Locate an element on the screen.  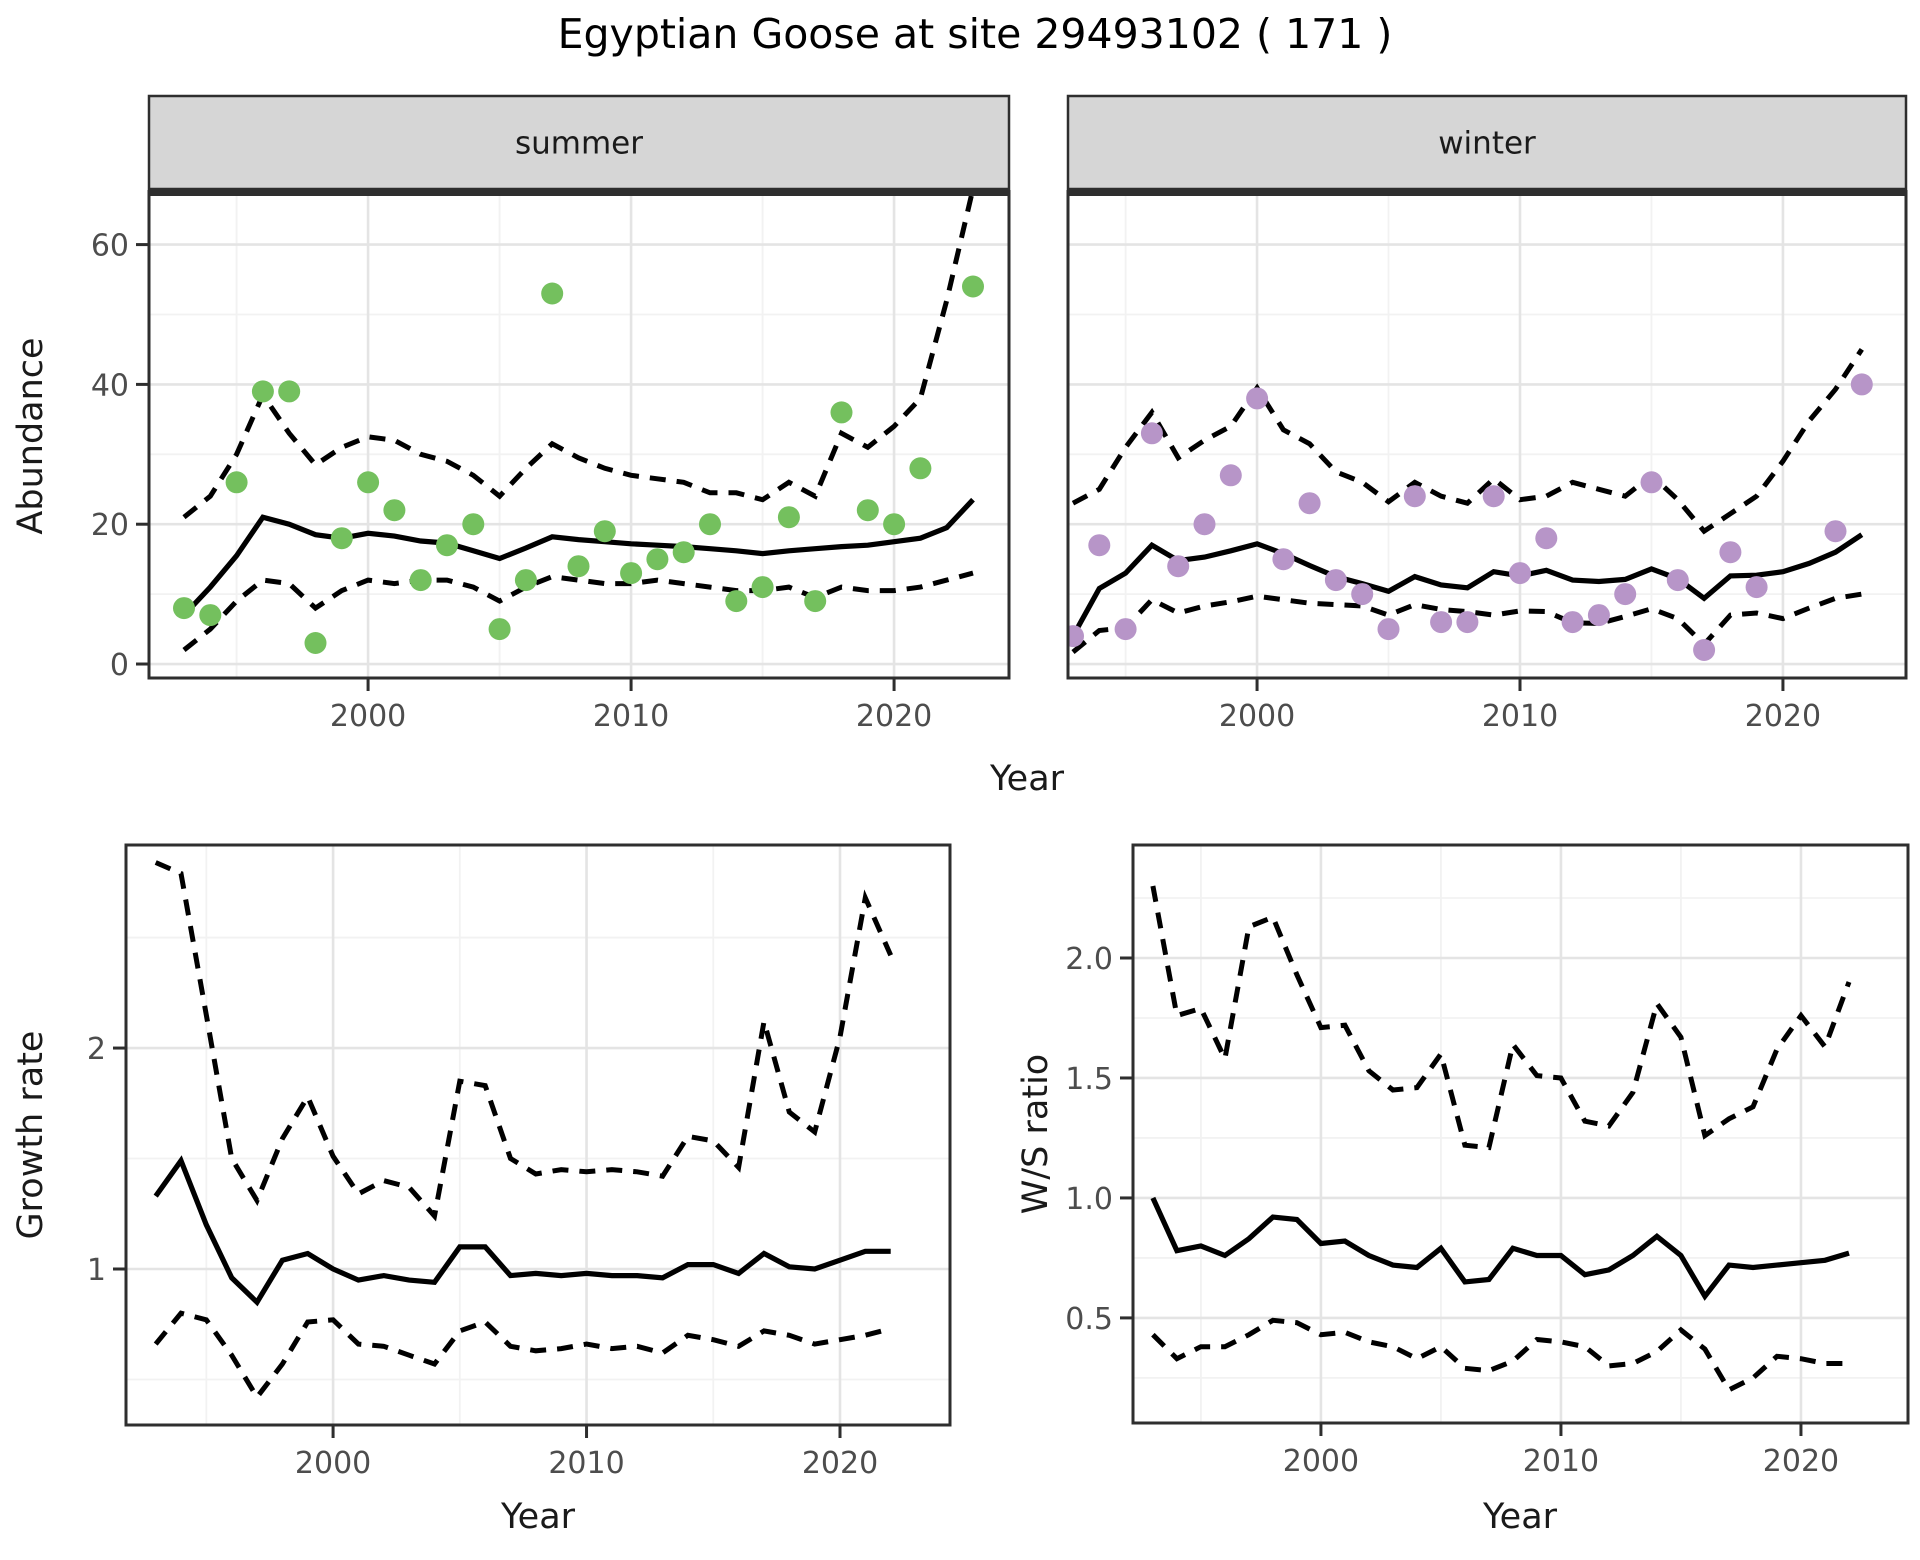
y-tick-label: 1.5 is located at coordinates (1089, 1079).